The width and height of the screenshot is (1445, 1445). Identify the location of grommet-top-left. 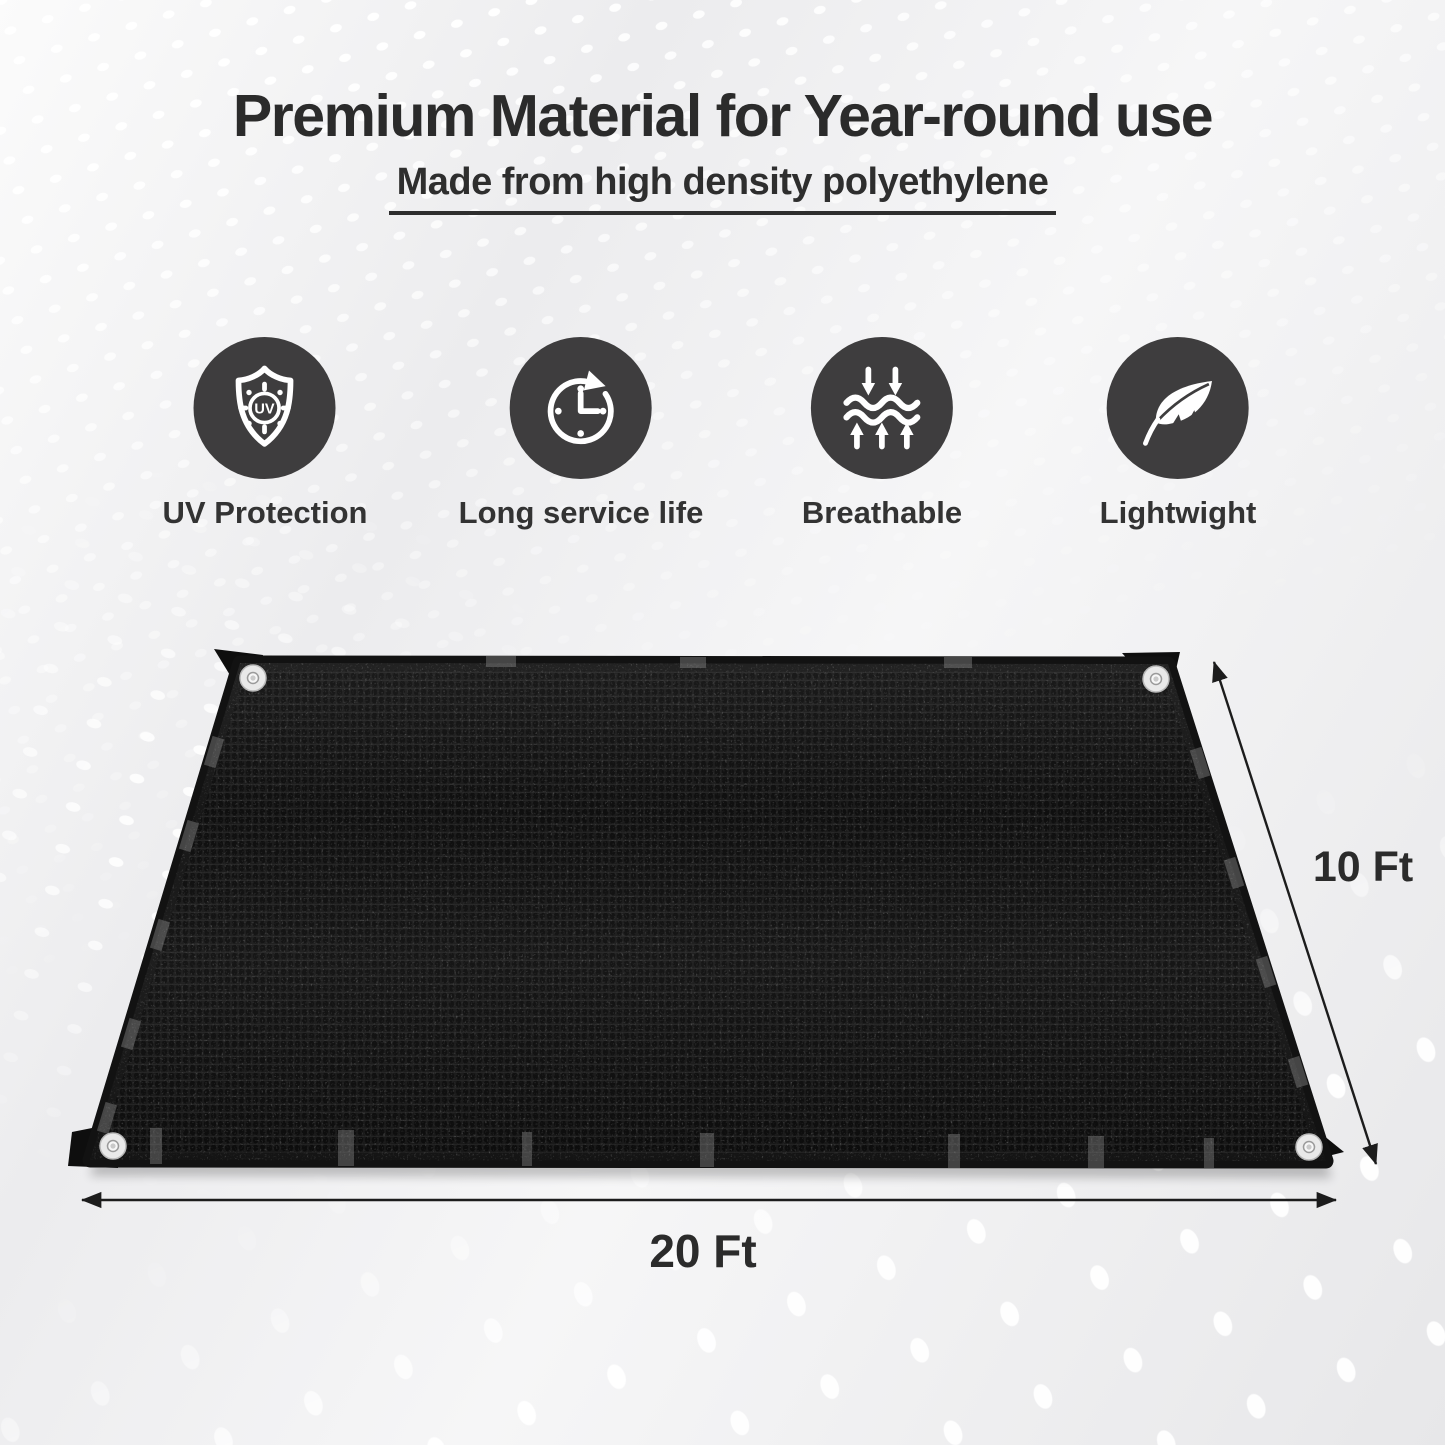
(253, 678).